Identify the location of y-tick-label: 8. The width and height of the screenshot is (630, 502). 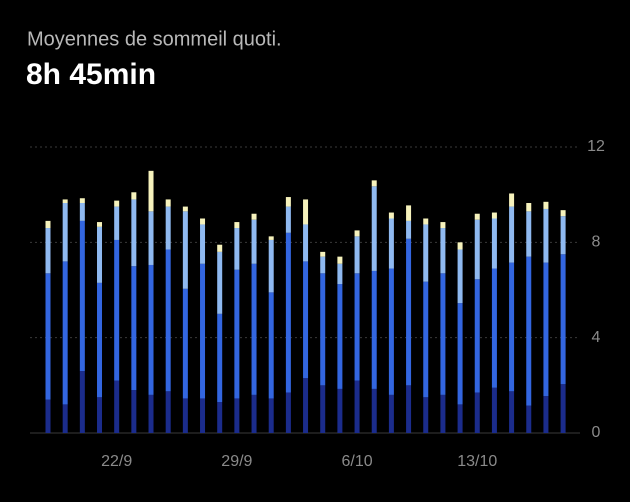
(596, 242).